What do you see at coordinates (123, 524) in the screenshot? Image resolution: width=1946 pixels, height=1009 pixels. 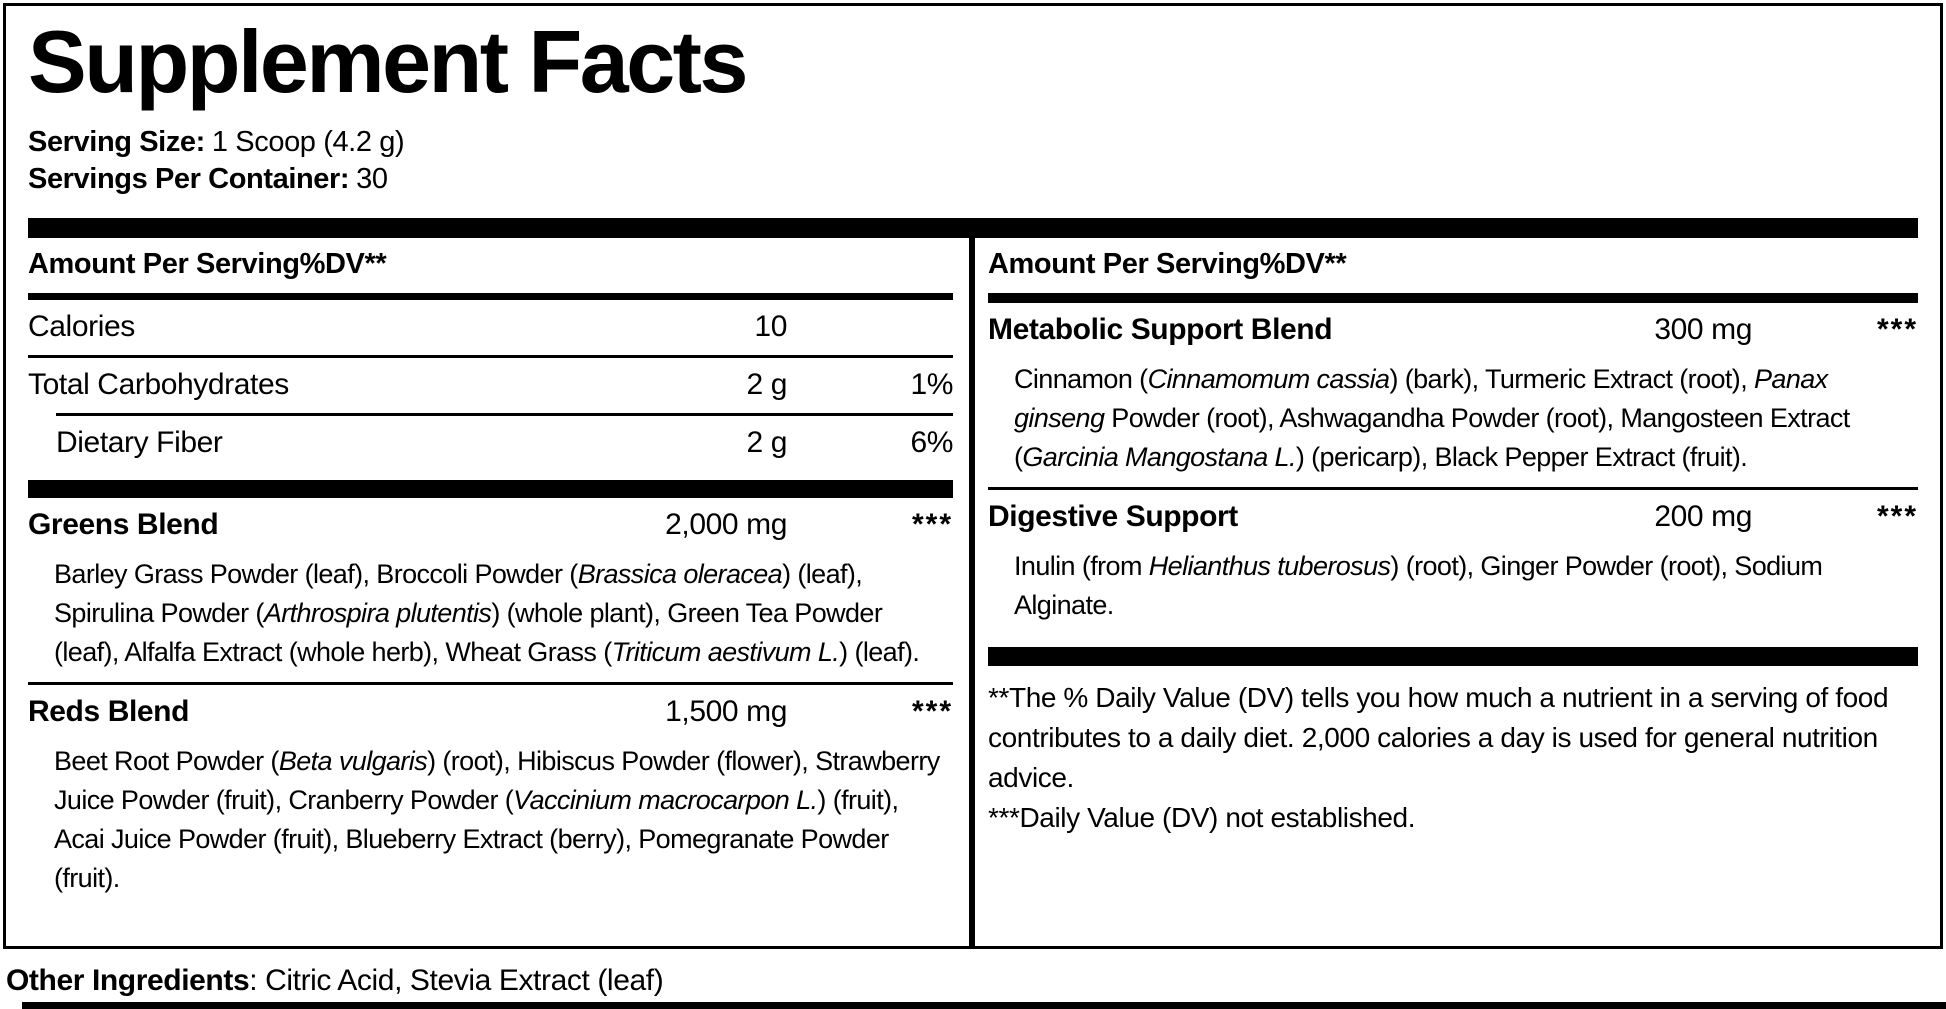 I see `blend-name: Greens Blend` at bounding box center [123, 524].